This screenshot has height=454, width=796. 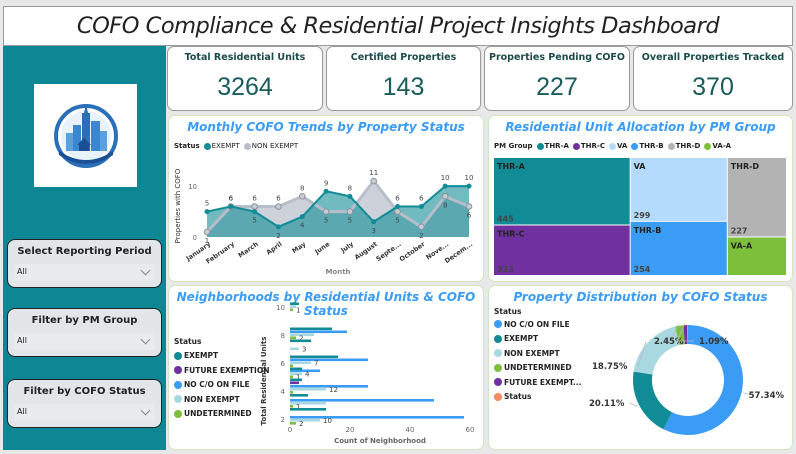 I want to click on treemap-tile-thr-b, so click(x=678, y=248).